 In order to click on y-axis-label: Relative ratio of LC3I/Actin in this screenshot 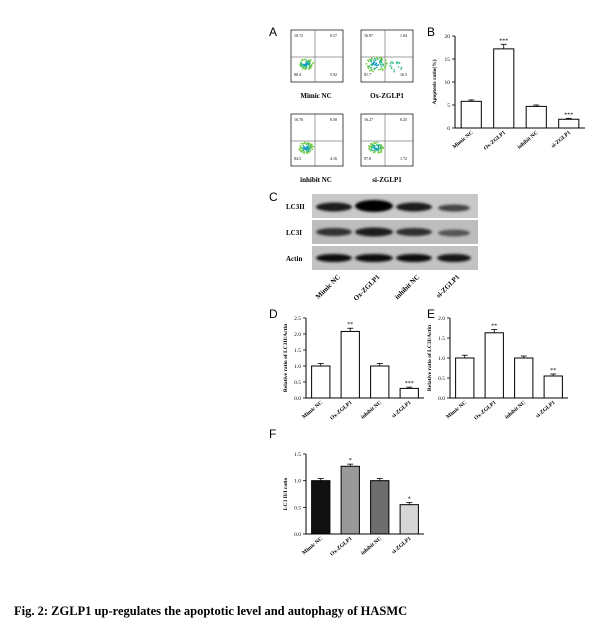, I will do `click(430, 358)`.